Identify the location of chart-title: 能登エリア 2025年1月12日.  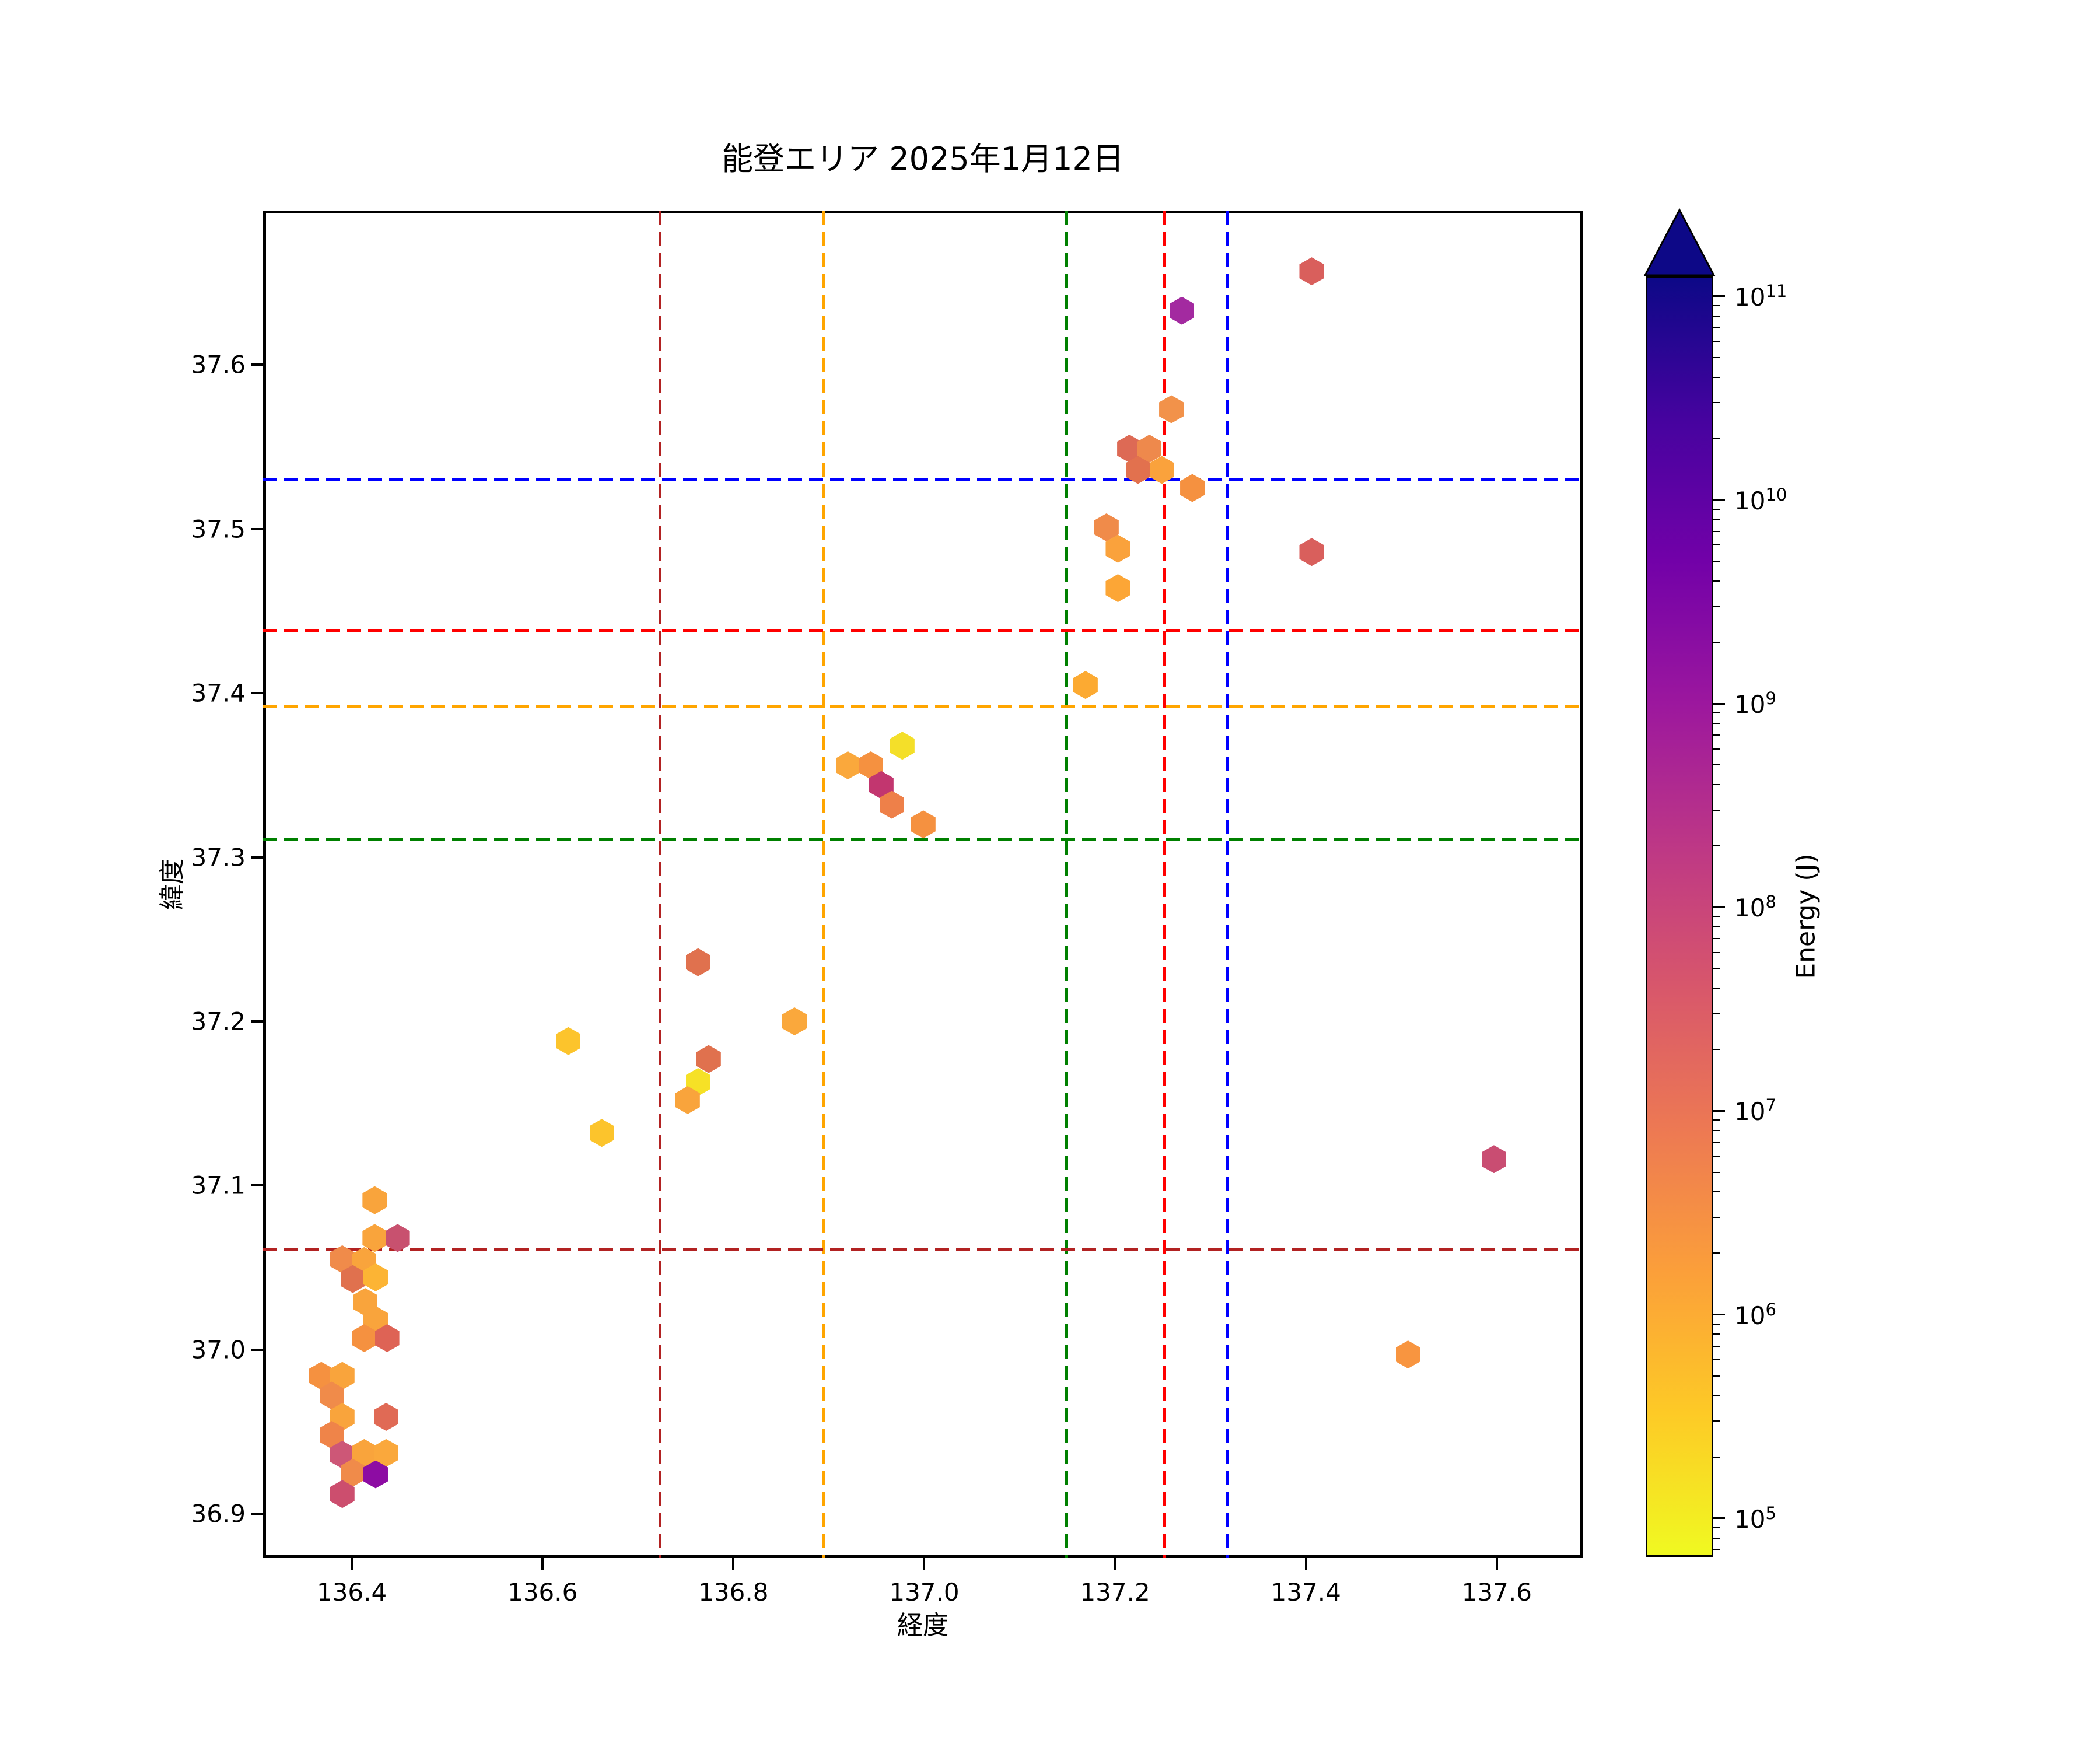
(923, 159).